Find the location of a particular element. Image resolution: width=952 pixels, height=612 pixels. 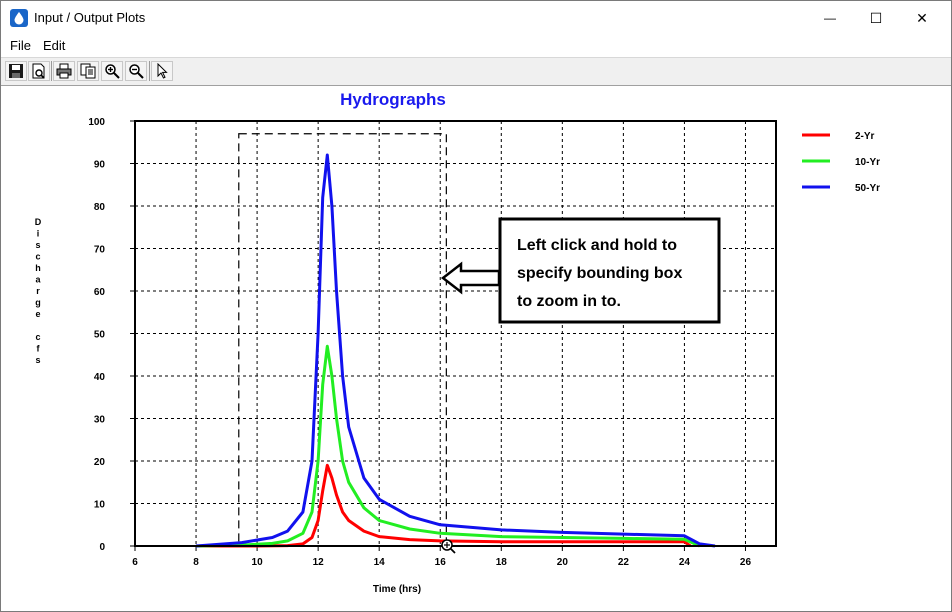

y-axis-label-char: a is located at coordinates (38, 280).